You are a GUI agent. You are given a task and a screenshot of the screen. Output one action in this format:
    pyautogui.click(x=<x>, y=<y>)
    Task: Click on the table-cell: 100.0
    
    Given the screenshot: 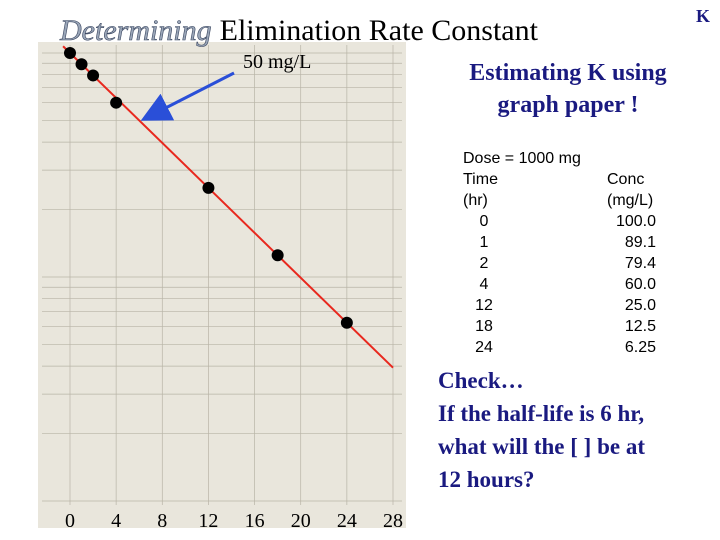 What is the action you would take?
    pyautogui.click(x=636, y=221)
    